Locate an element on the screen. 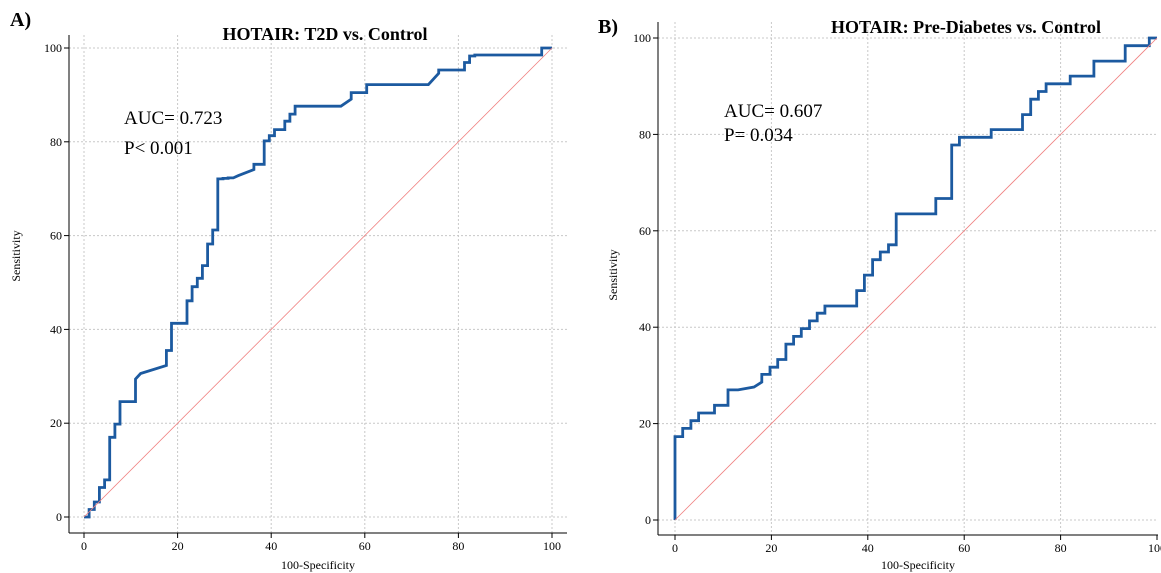  auc-annotation: AUC= 0.607 is located at coordinates (773, 111).